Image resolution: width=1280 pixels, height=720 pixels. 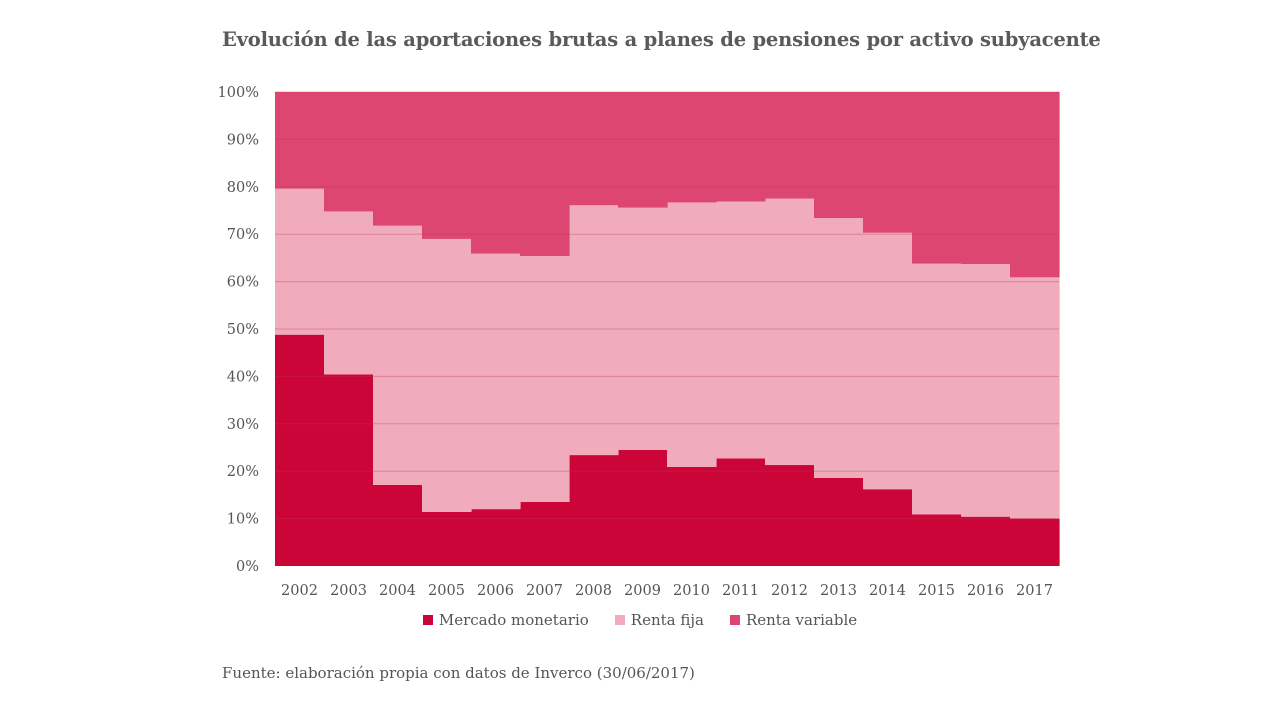 What do you see at coordinates (243, 425) in the screenshot?
I see `y-tick-label: 30%` at bounding box center [243, 425].